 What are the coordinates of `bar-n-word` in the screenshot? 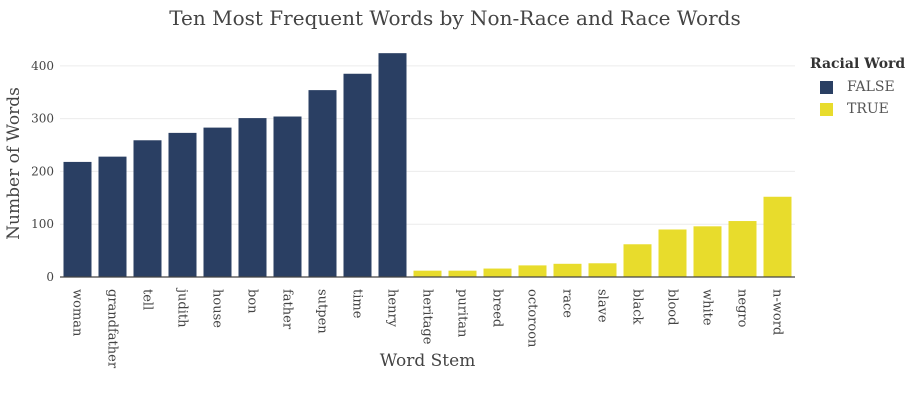 It's located at (777, 236).